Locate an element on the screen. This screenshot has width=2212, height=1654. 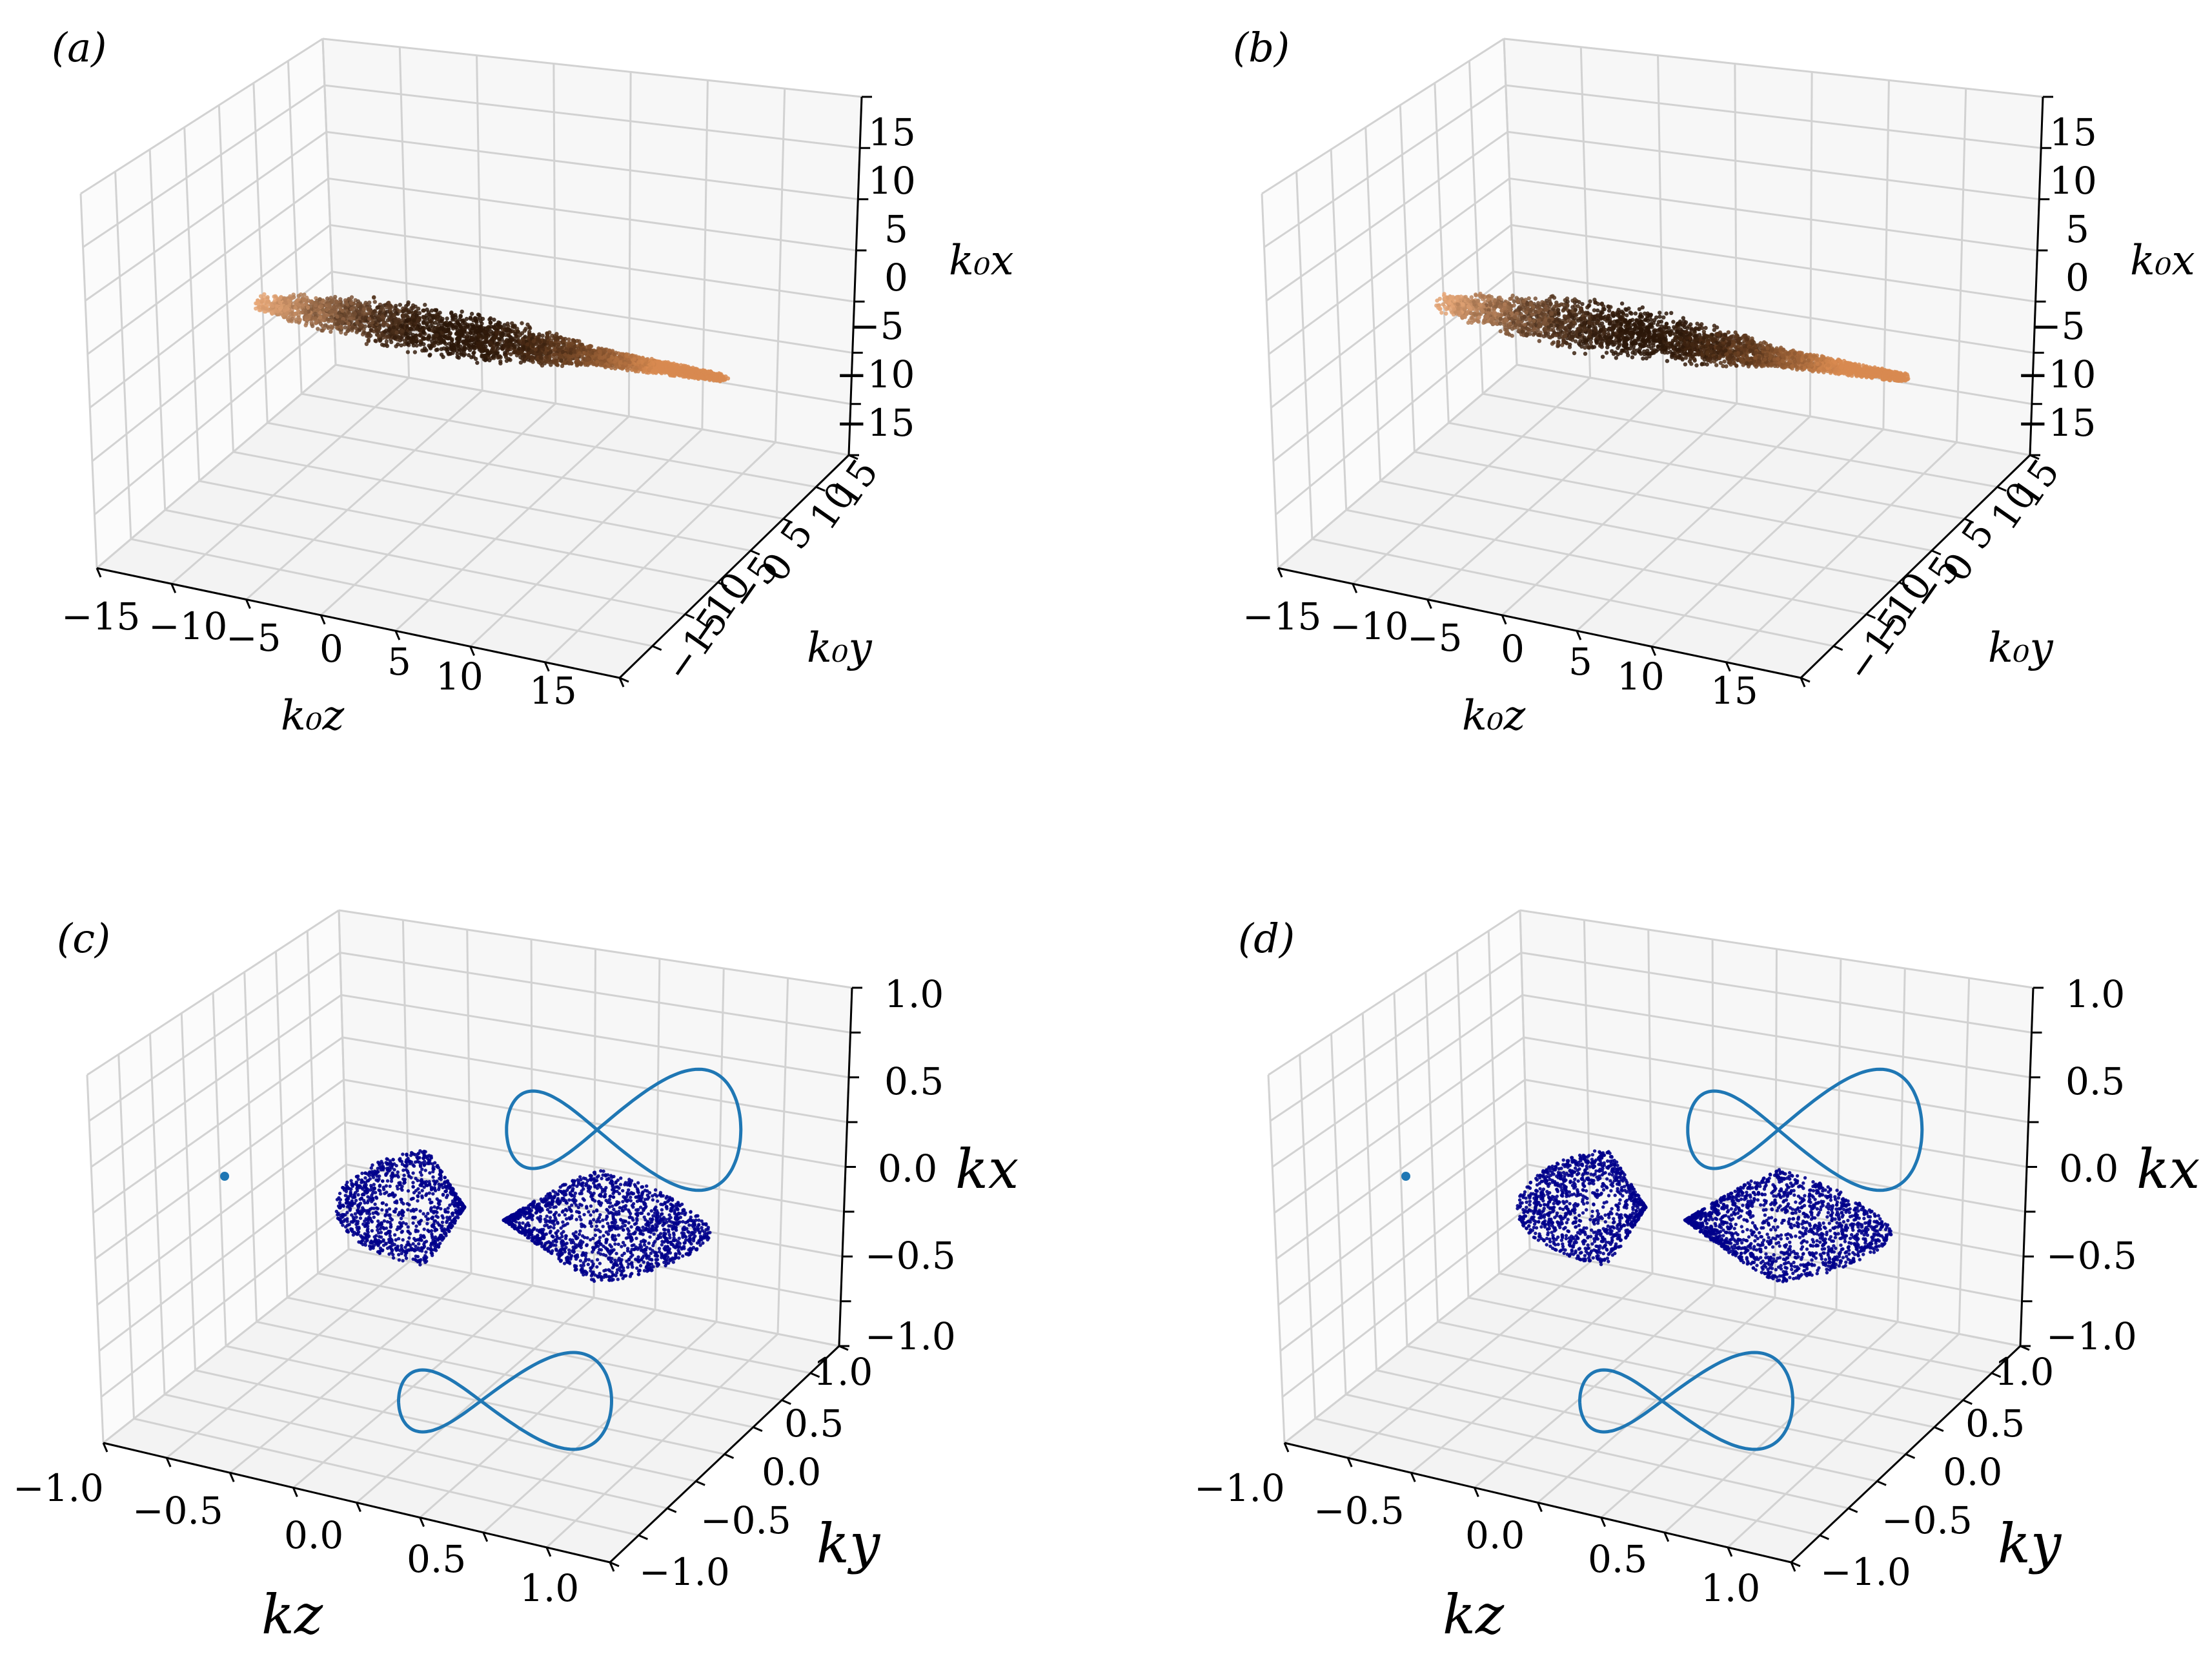
panel-a-ztick: −5 is located at coordinates (877, 326).